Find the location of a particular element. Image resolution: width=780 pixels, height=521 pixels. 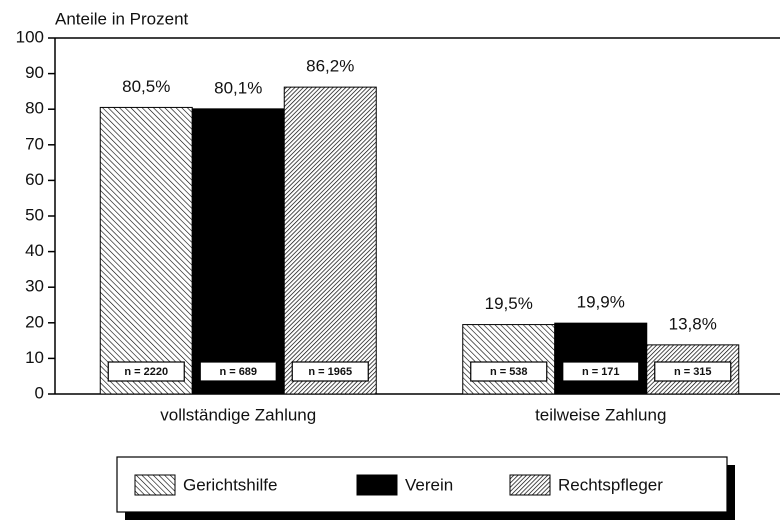

n-label: n = 2220 is located at coordinates (146, 372).